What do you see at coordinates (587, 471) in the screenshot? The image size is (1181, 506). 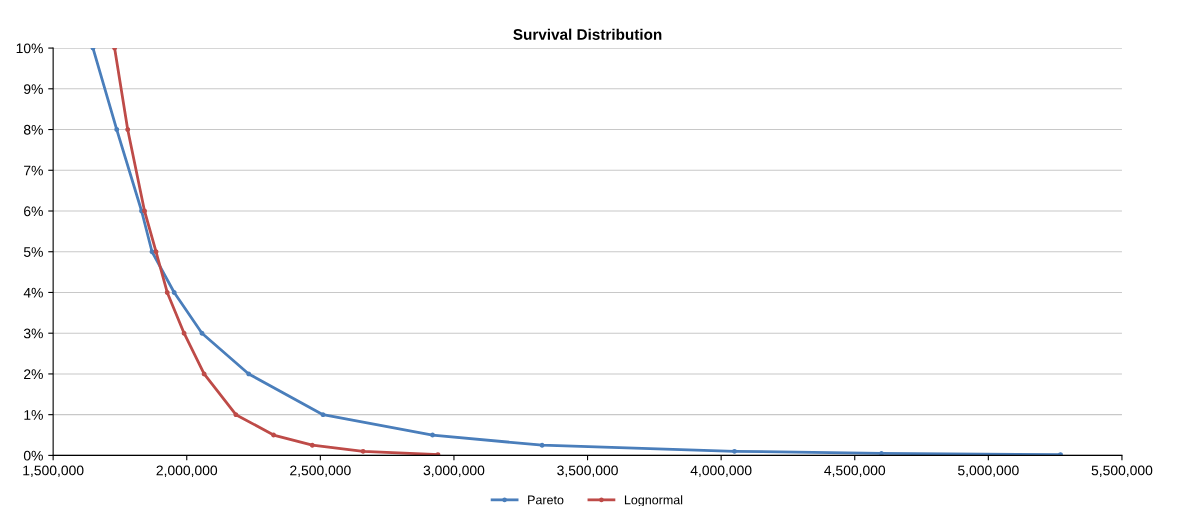 I see `x-tick-label: 3,500,000` at bounding box center [587, 471].